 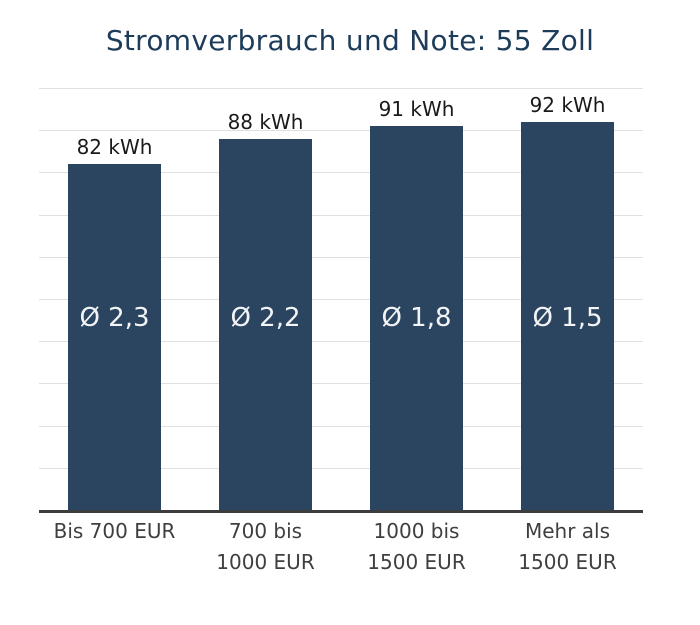 I want to click on bar-note-label: Ø 2,3, so click(x=114, y=318).